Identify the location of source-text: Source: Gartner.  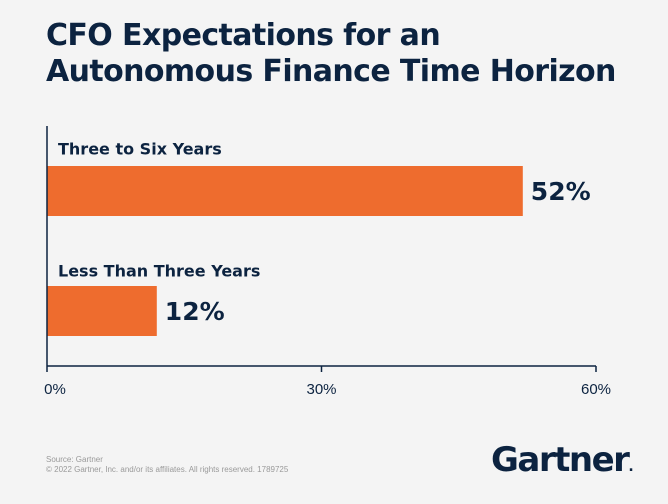
(74, 459).